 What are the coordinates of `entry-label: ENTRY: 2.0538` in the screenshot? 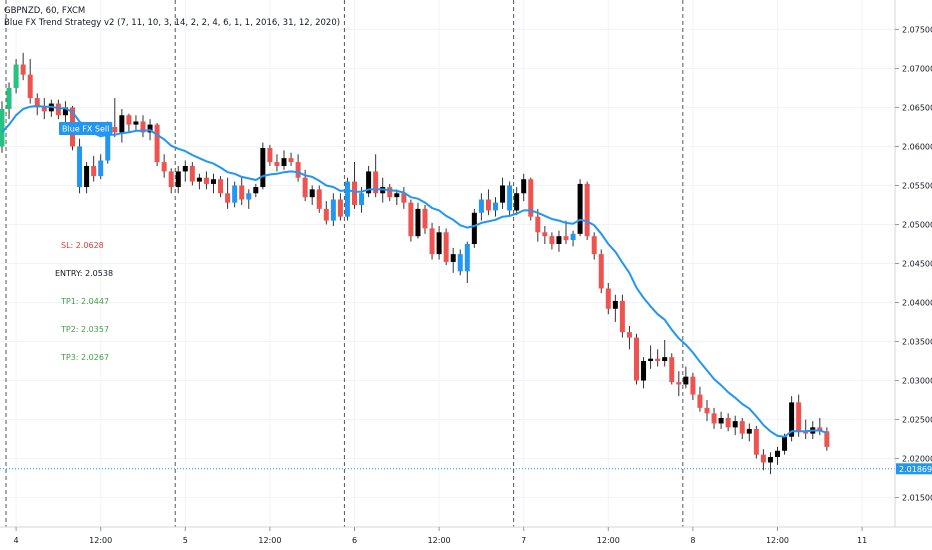 It's located at (84, 273).